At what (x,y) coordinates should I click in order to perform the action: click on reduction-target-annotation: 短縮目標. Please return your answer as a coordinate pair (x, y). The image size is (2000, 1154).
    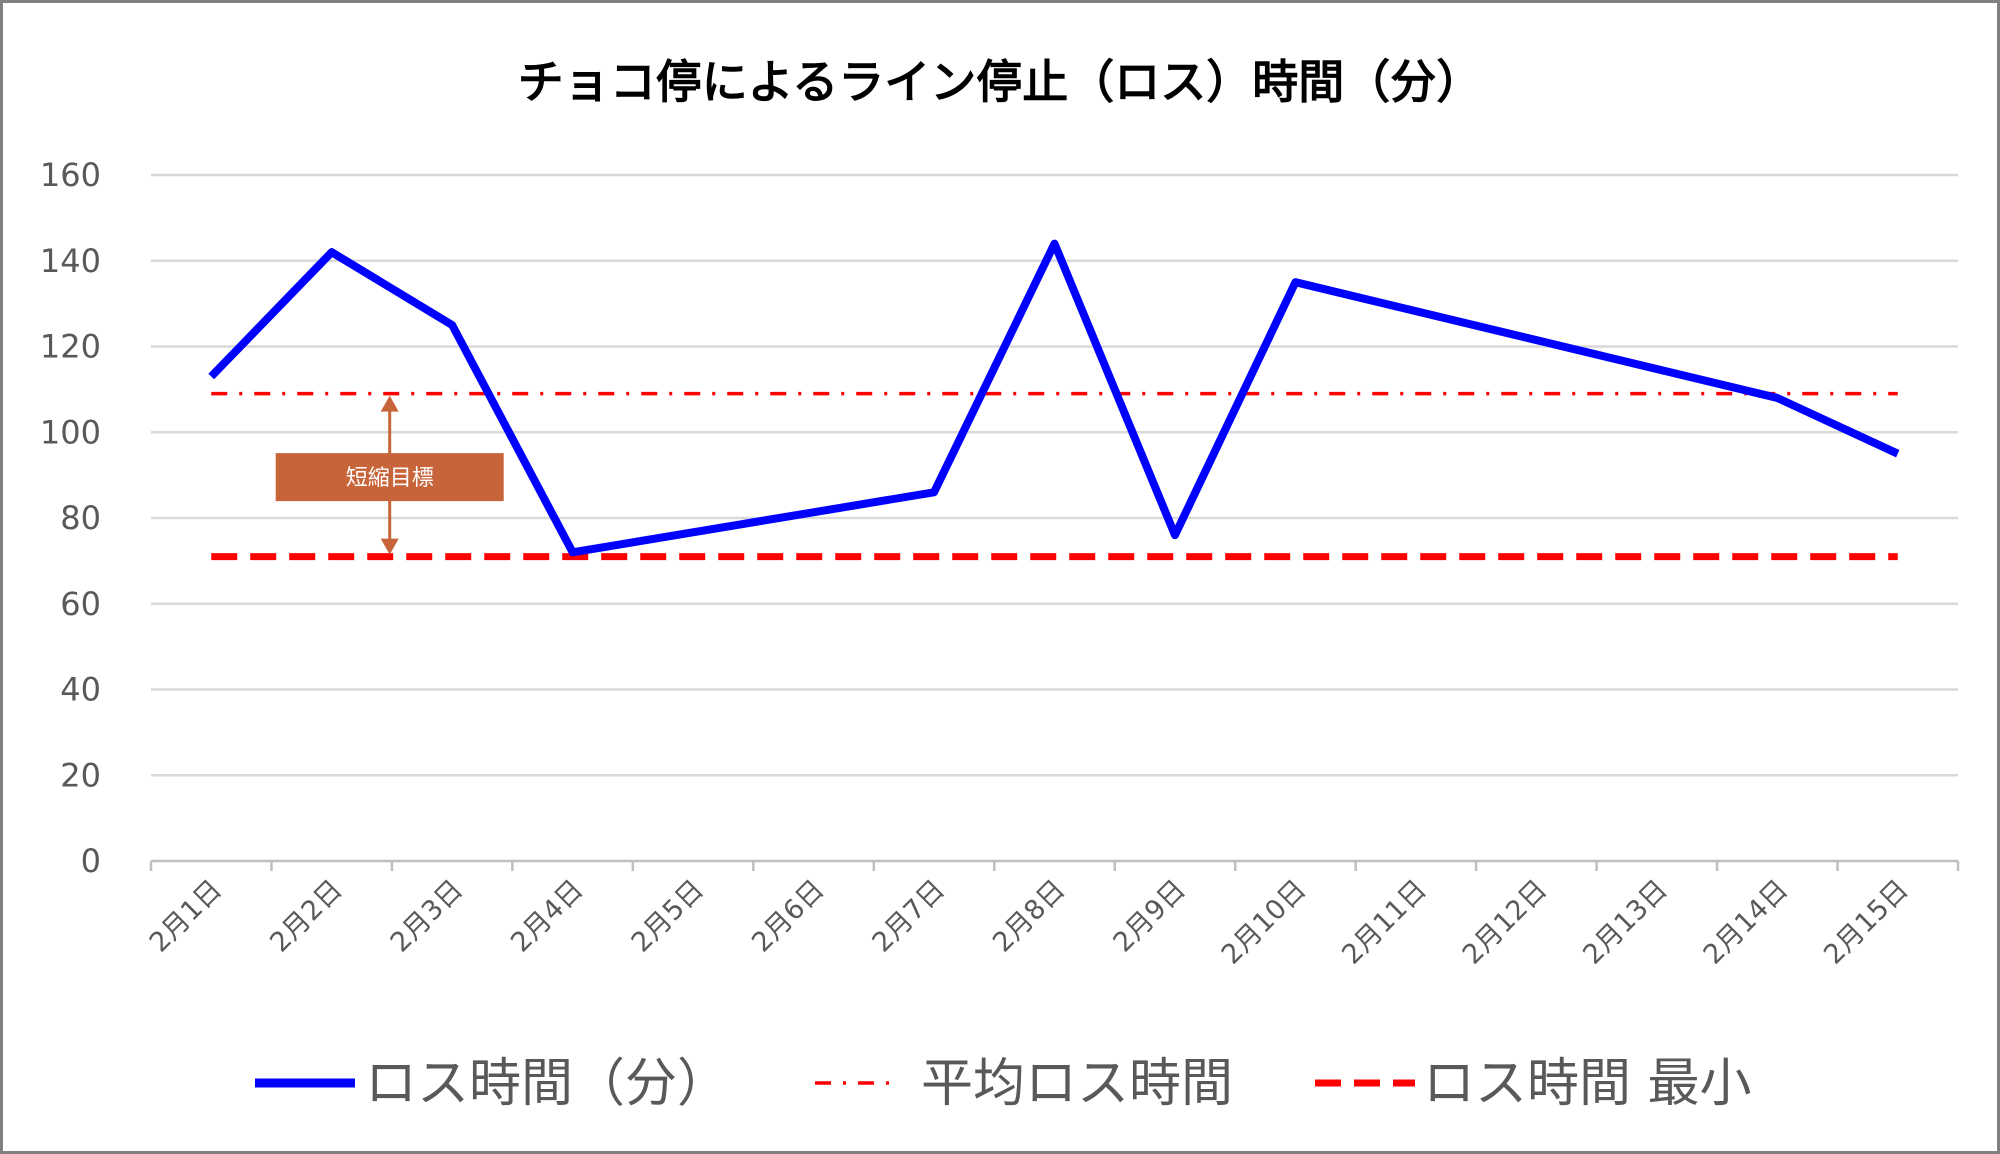
    Looking at the image, I should click on (389, 475).